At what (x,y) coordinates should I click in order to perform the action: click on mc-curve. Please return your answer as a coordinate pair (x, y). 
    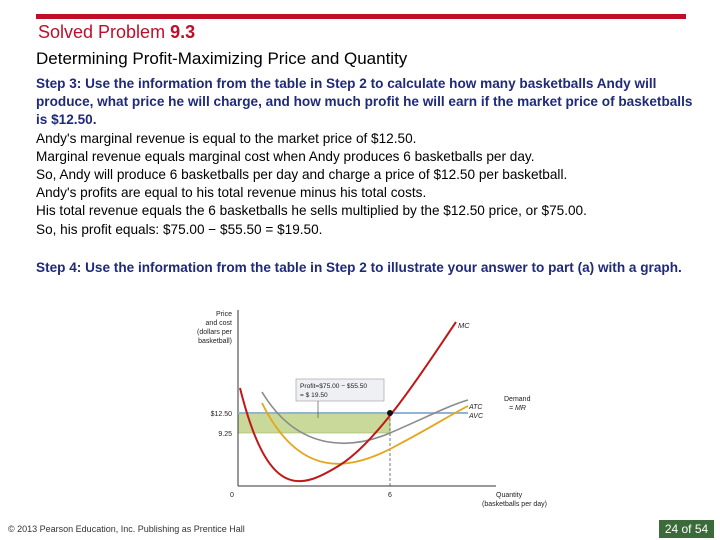
    Looking at the image, I should click on (348, 402).